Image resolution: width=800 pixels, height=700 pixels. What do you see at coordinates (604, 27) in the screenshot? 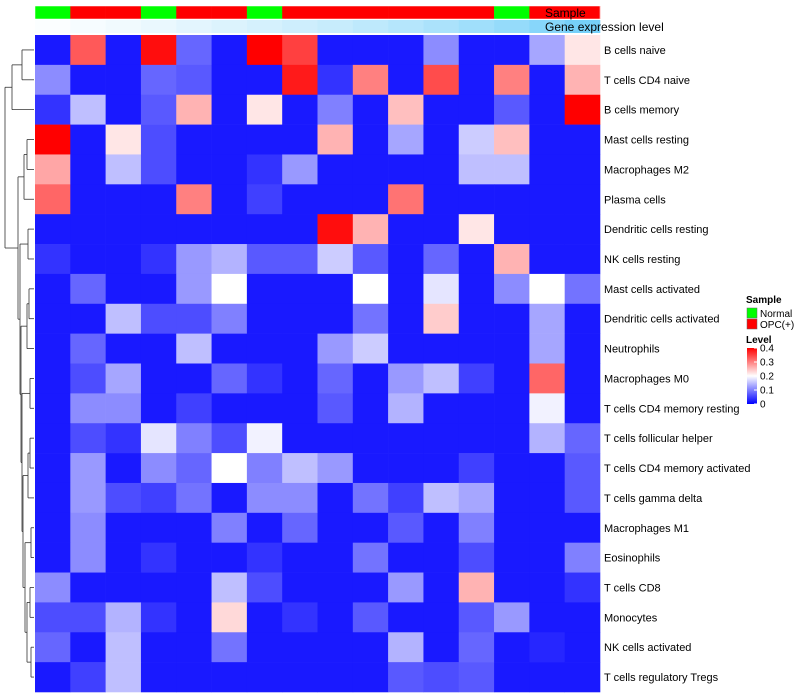
I see `expression-annotation-label: Gene expression level` at bounding box center [604, 27].